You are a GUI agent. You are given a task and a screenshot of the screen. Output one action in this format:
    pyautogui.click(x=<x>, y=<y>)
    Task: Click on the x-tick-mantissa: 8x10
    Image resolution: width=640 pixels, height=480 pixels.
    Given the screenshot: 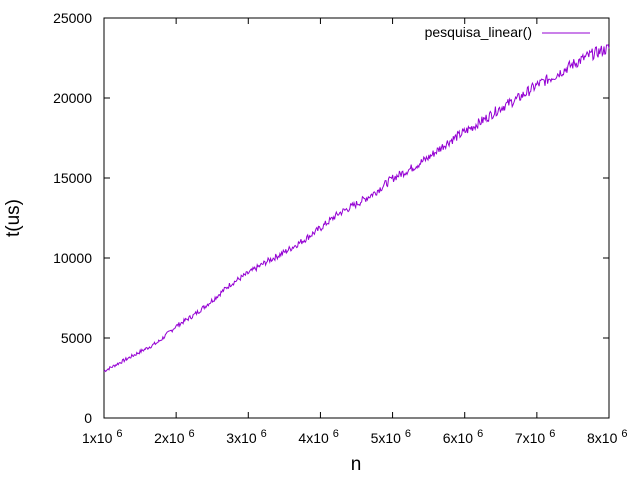 What is the action you would take?
    pyautogui.click(x=602, y=438)
    